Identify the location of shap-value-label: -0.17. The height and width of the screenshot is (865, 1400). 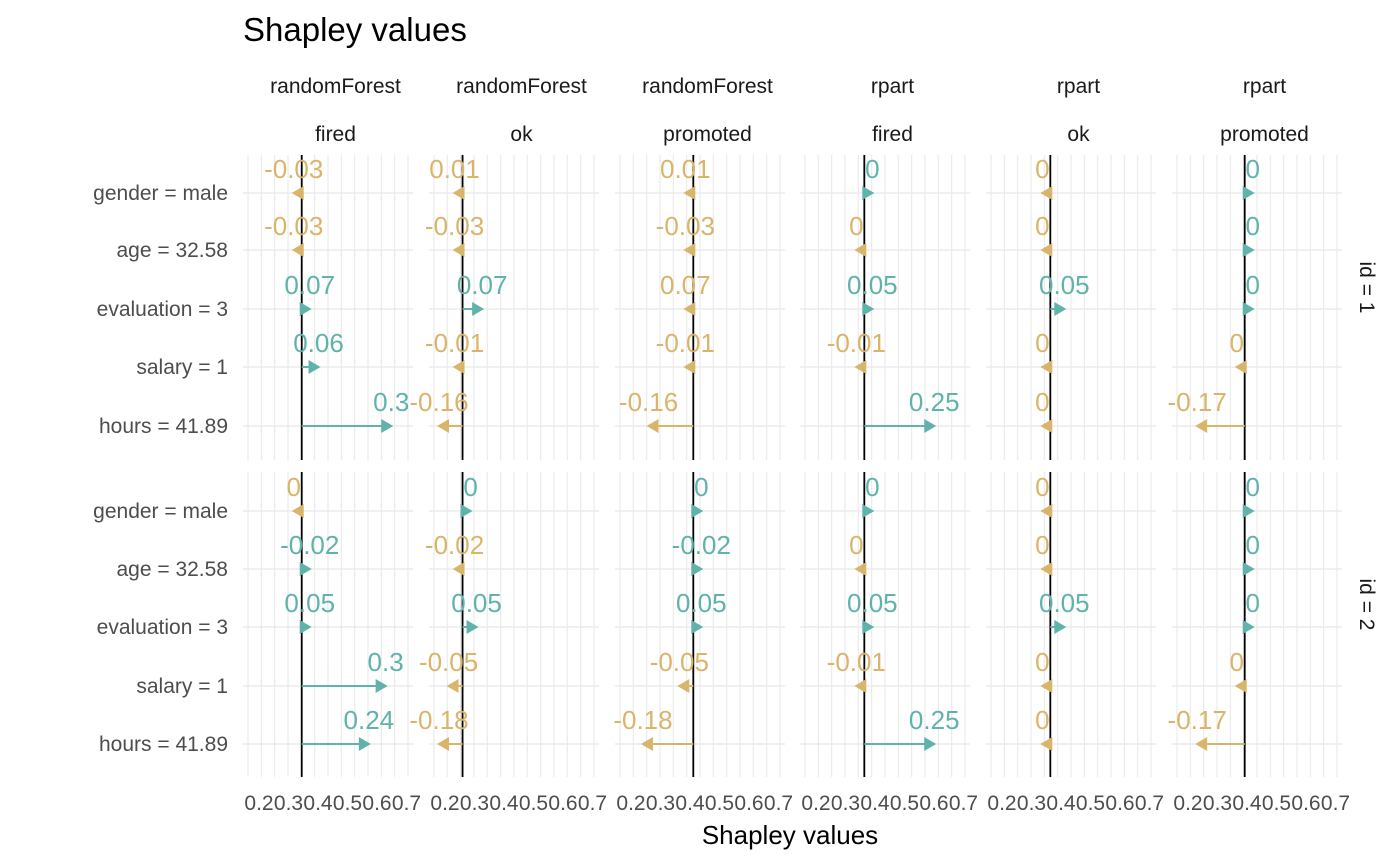
(1197, 402).